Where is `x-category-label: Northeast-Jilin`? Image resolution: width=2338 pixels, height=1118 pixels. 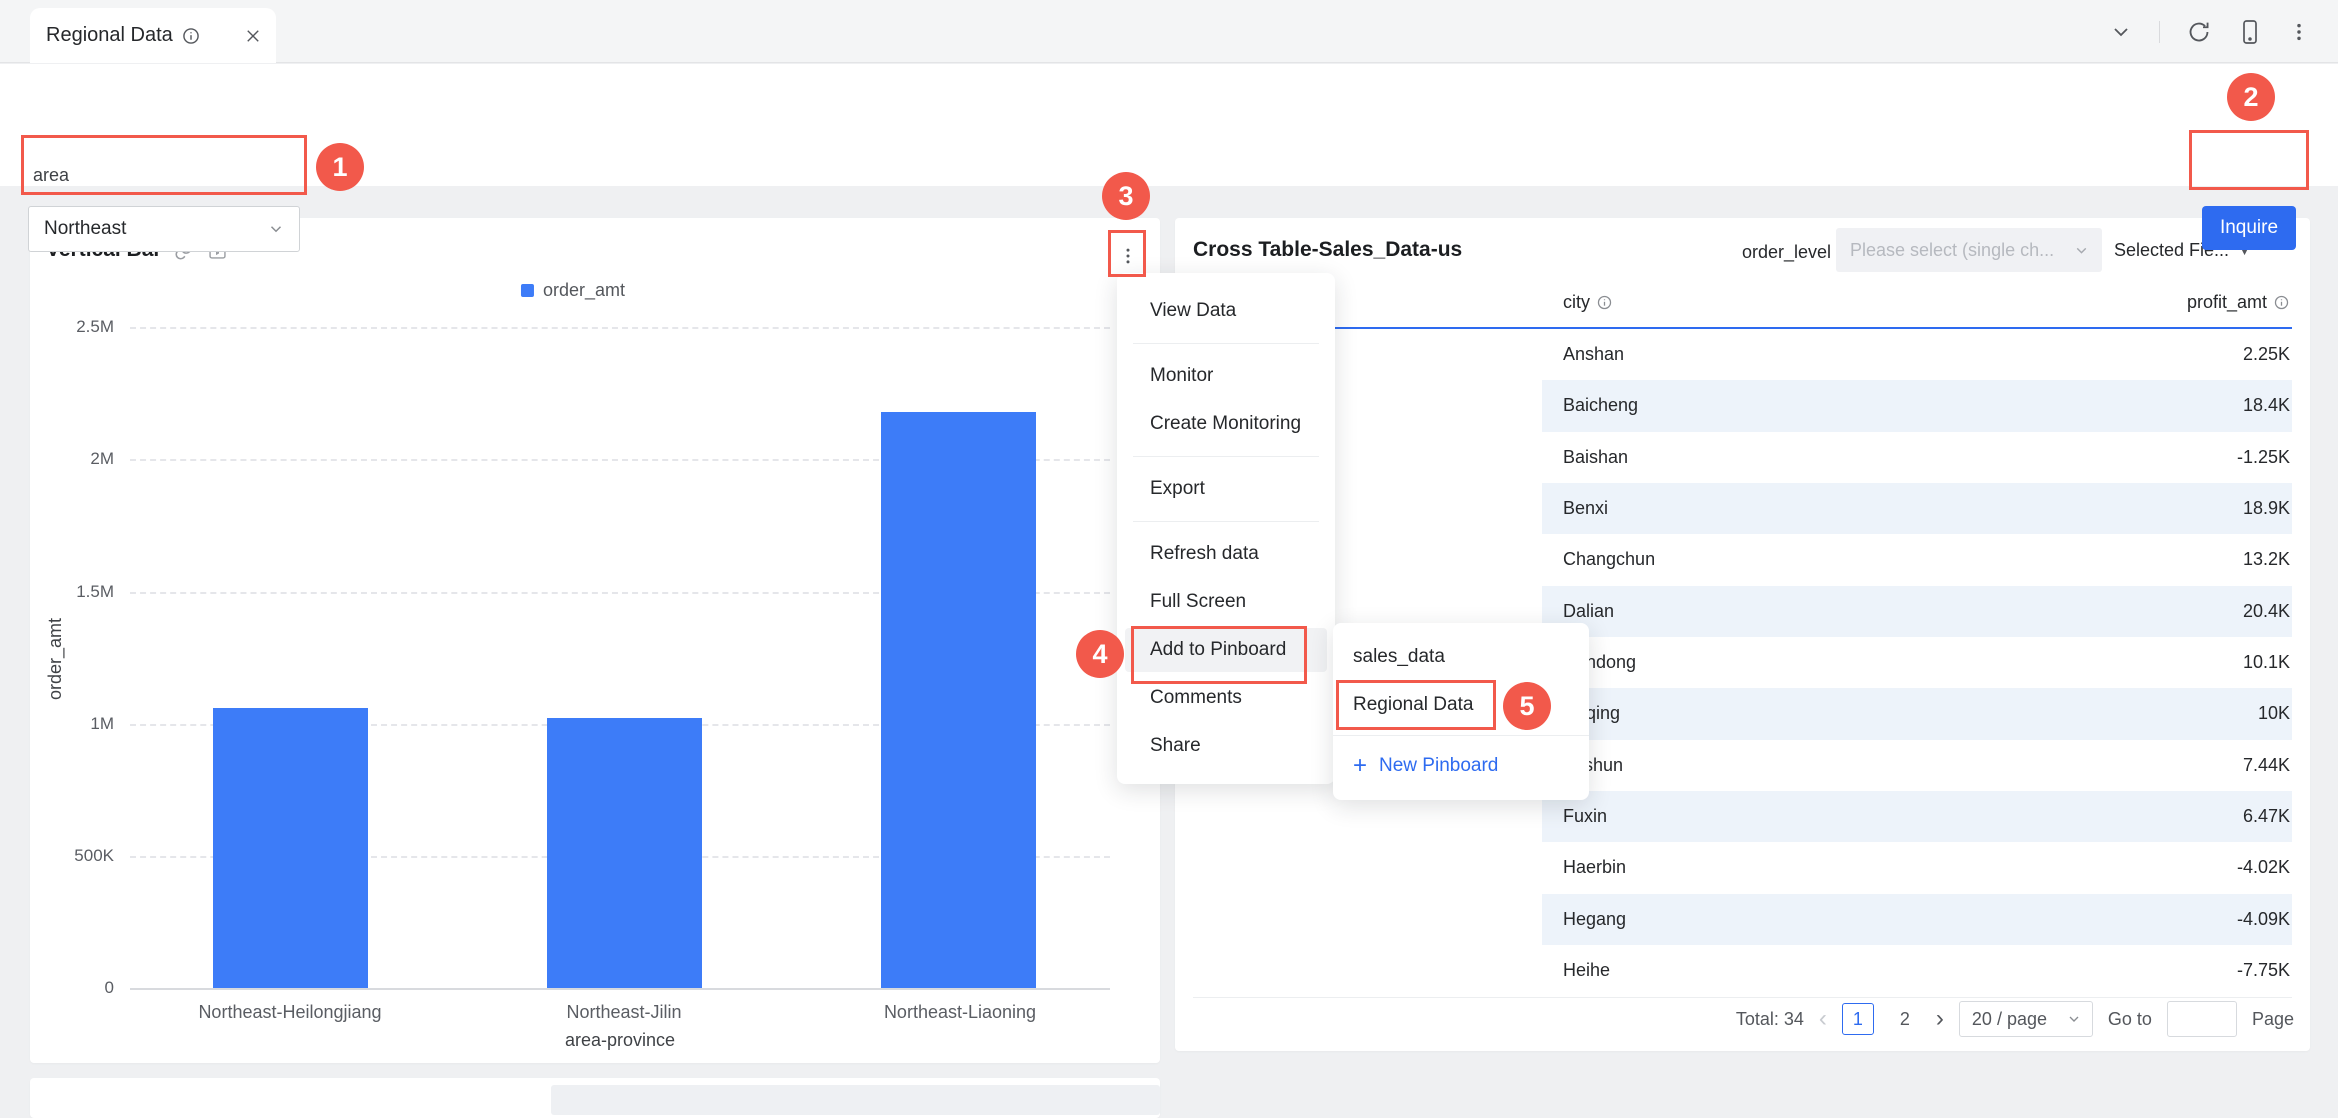
x-category-label: Northeast-Jilin is located at coordinates (624, 1012).